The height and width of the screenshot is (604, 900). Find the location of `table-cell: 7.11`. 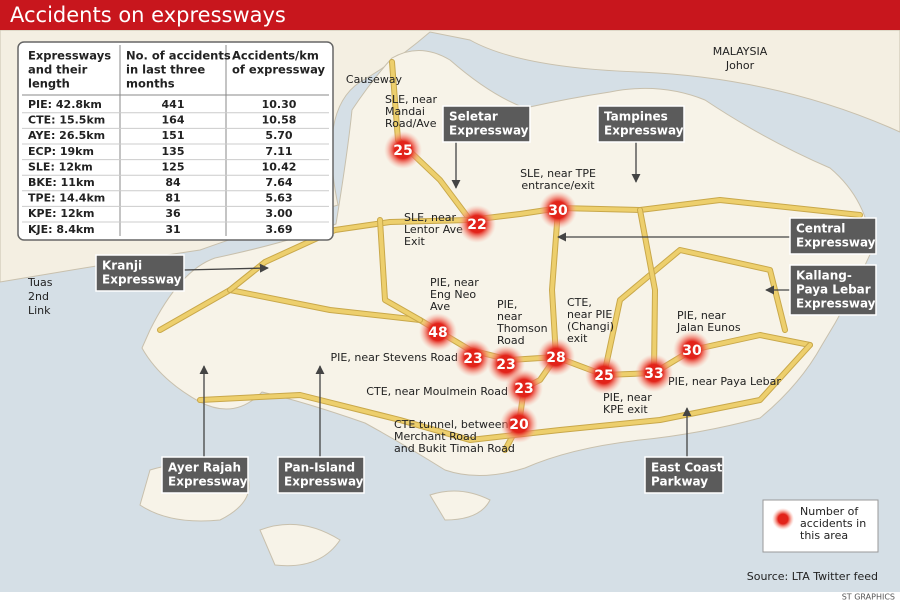

table-cell: 7.11 is located at coordinates (278, 151).